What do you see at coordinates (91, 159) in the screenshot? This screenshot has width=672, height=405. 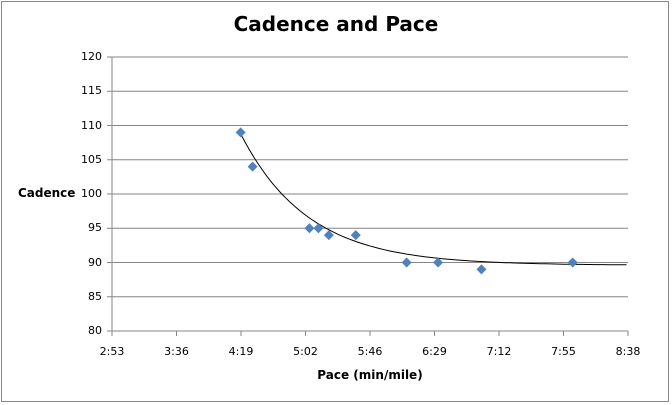 I see `y-tick-label: 105` at bounding box center [91, 159].